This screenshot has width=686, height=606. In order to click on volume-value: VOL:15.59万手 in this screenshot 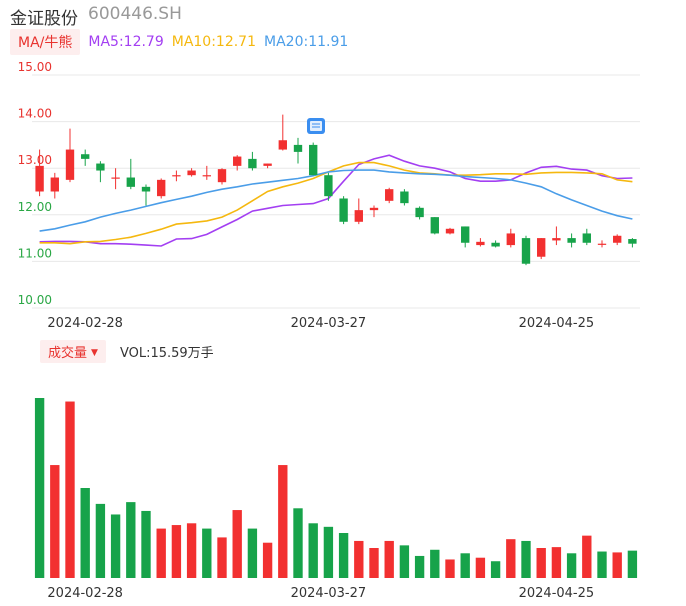, I will do `click(166, 353)`.